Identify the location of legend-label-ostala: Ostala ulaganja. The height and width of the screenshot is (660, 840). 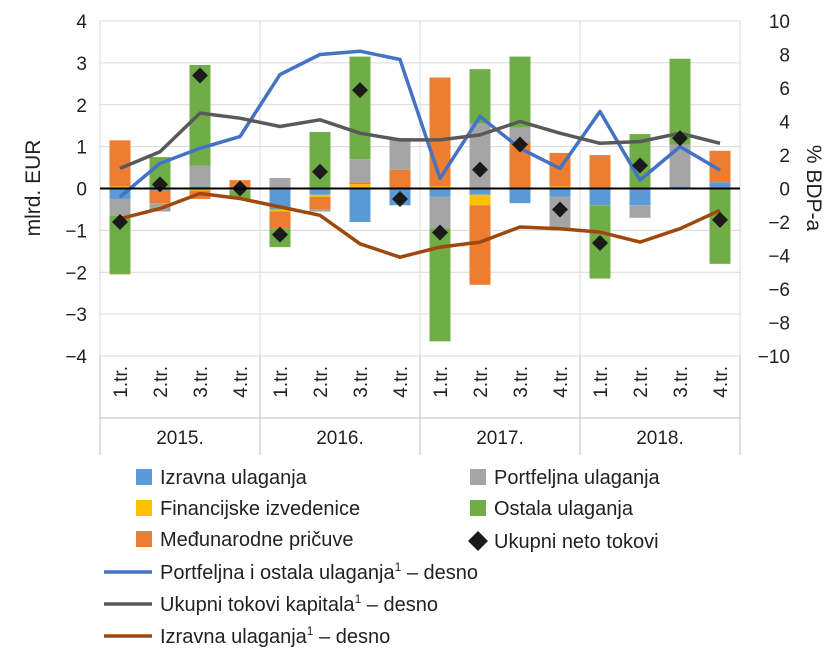
(564, 509).